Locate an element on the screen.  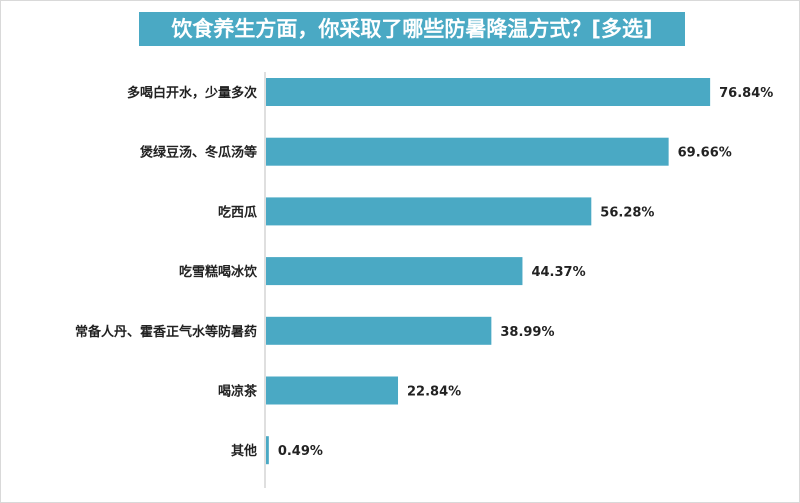
value-label: 0.49% is located at coordinates (300, 451).